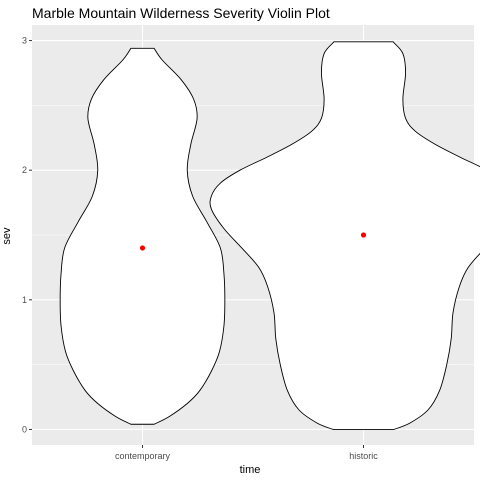  What do you see at coordinates (143, 456) in the screenshot?
I see `x-tick-label: contemporary` at bounding box center [143, 456].